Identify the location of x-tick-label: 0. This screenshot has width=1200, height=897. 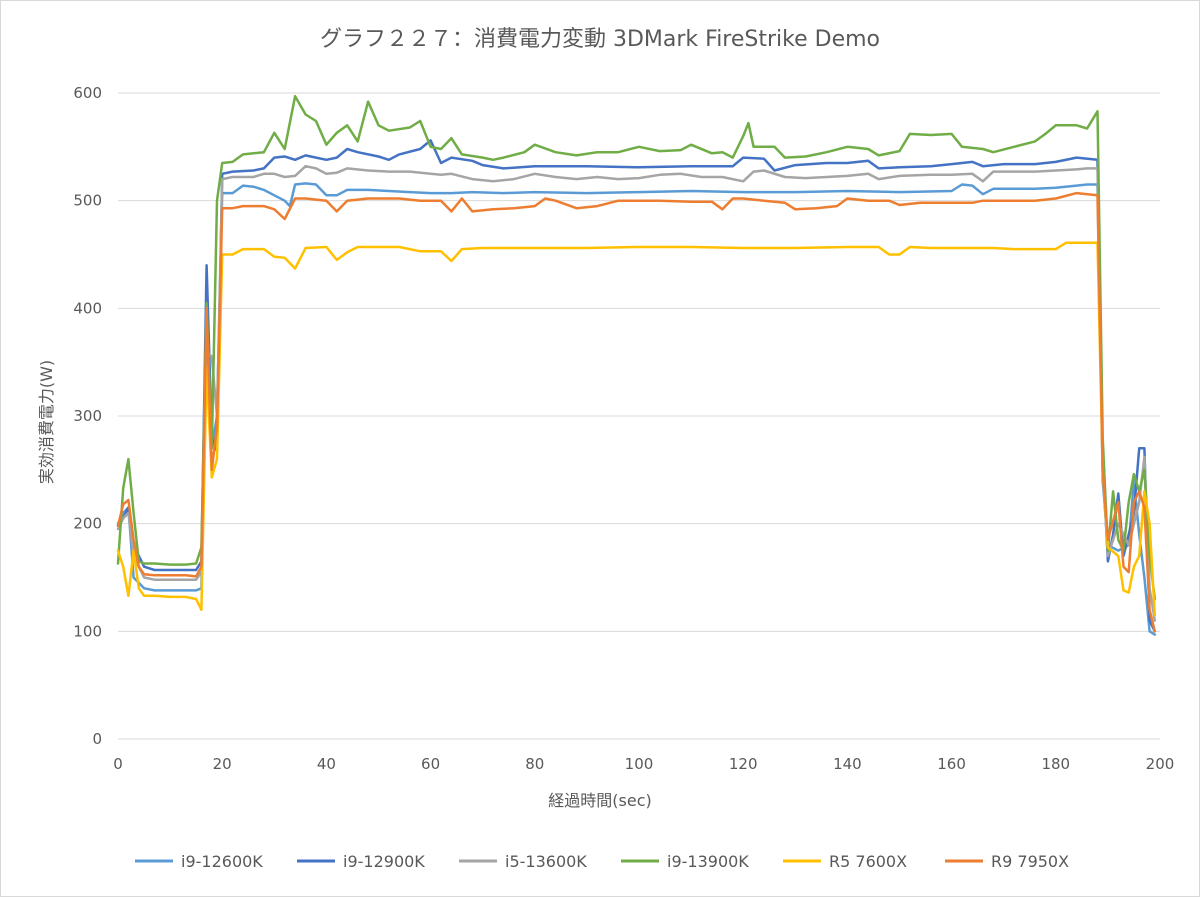
(118, 764).